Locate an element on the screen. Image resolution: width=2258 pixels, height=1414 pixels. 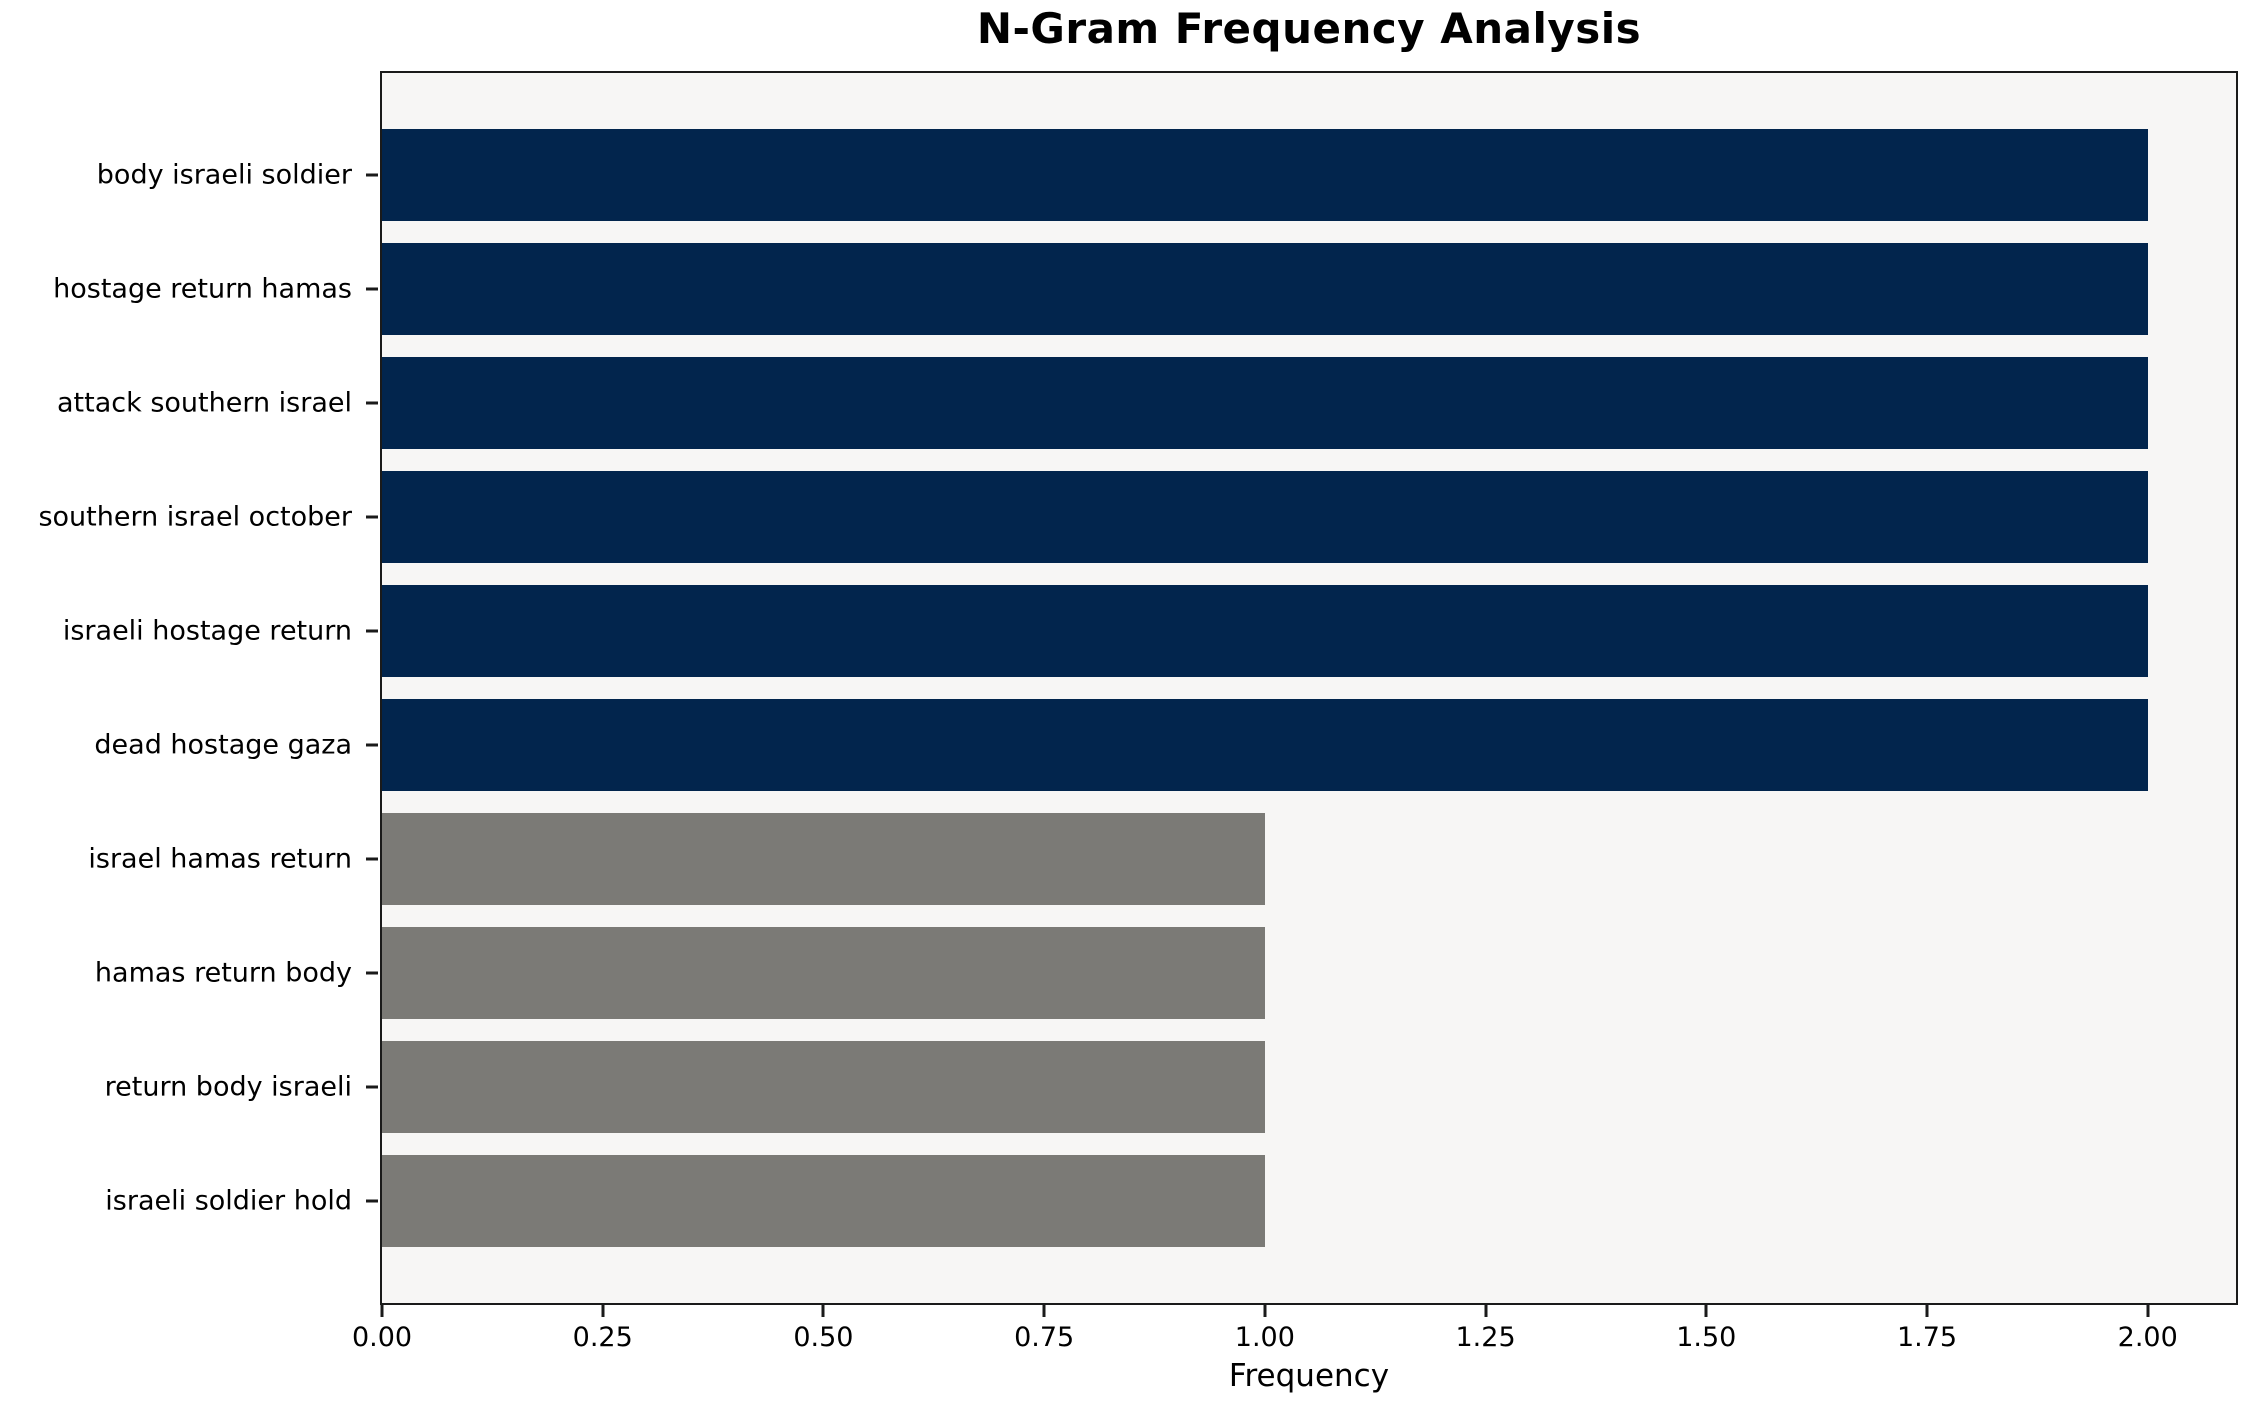
x-tick-label: 0.50 is located at coordinates (823, 1337).